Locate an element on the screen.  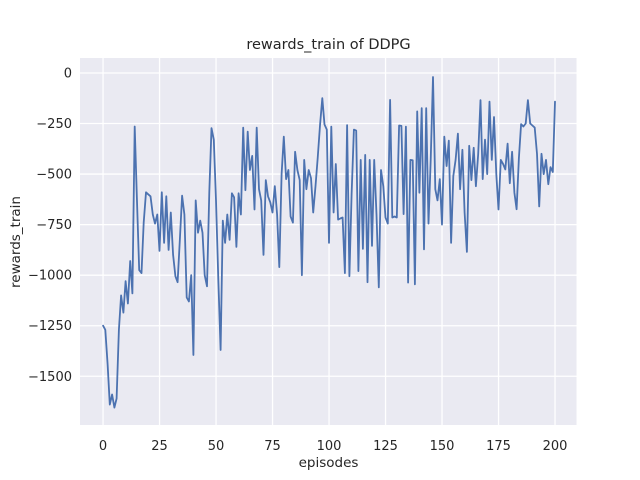
y-tick-label: −1250 is located at coordinates (50, 326).